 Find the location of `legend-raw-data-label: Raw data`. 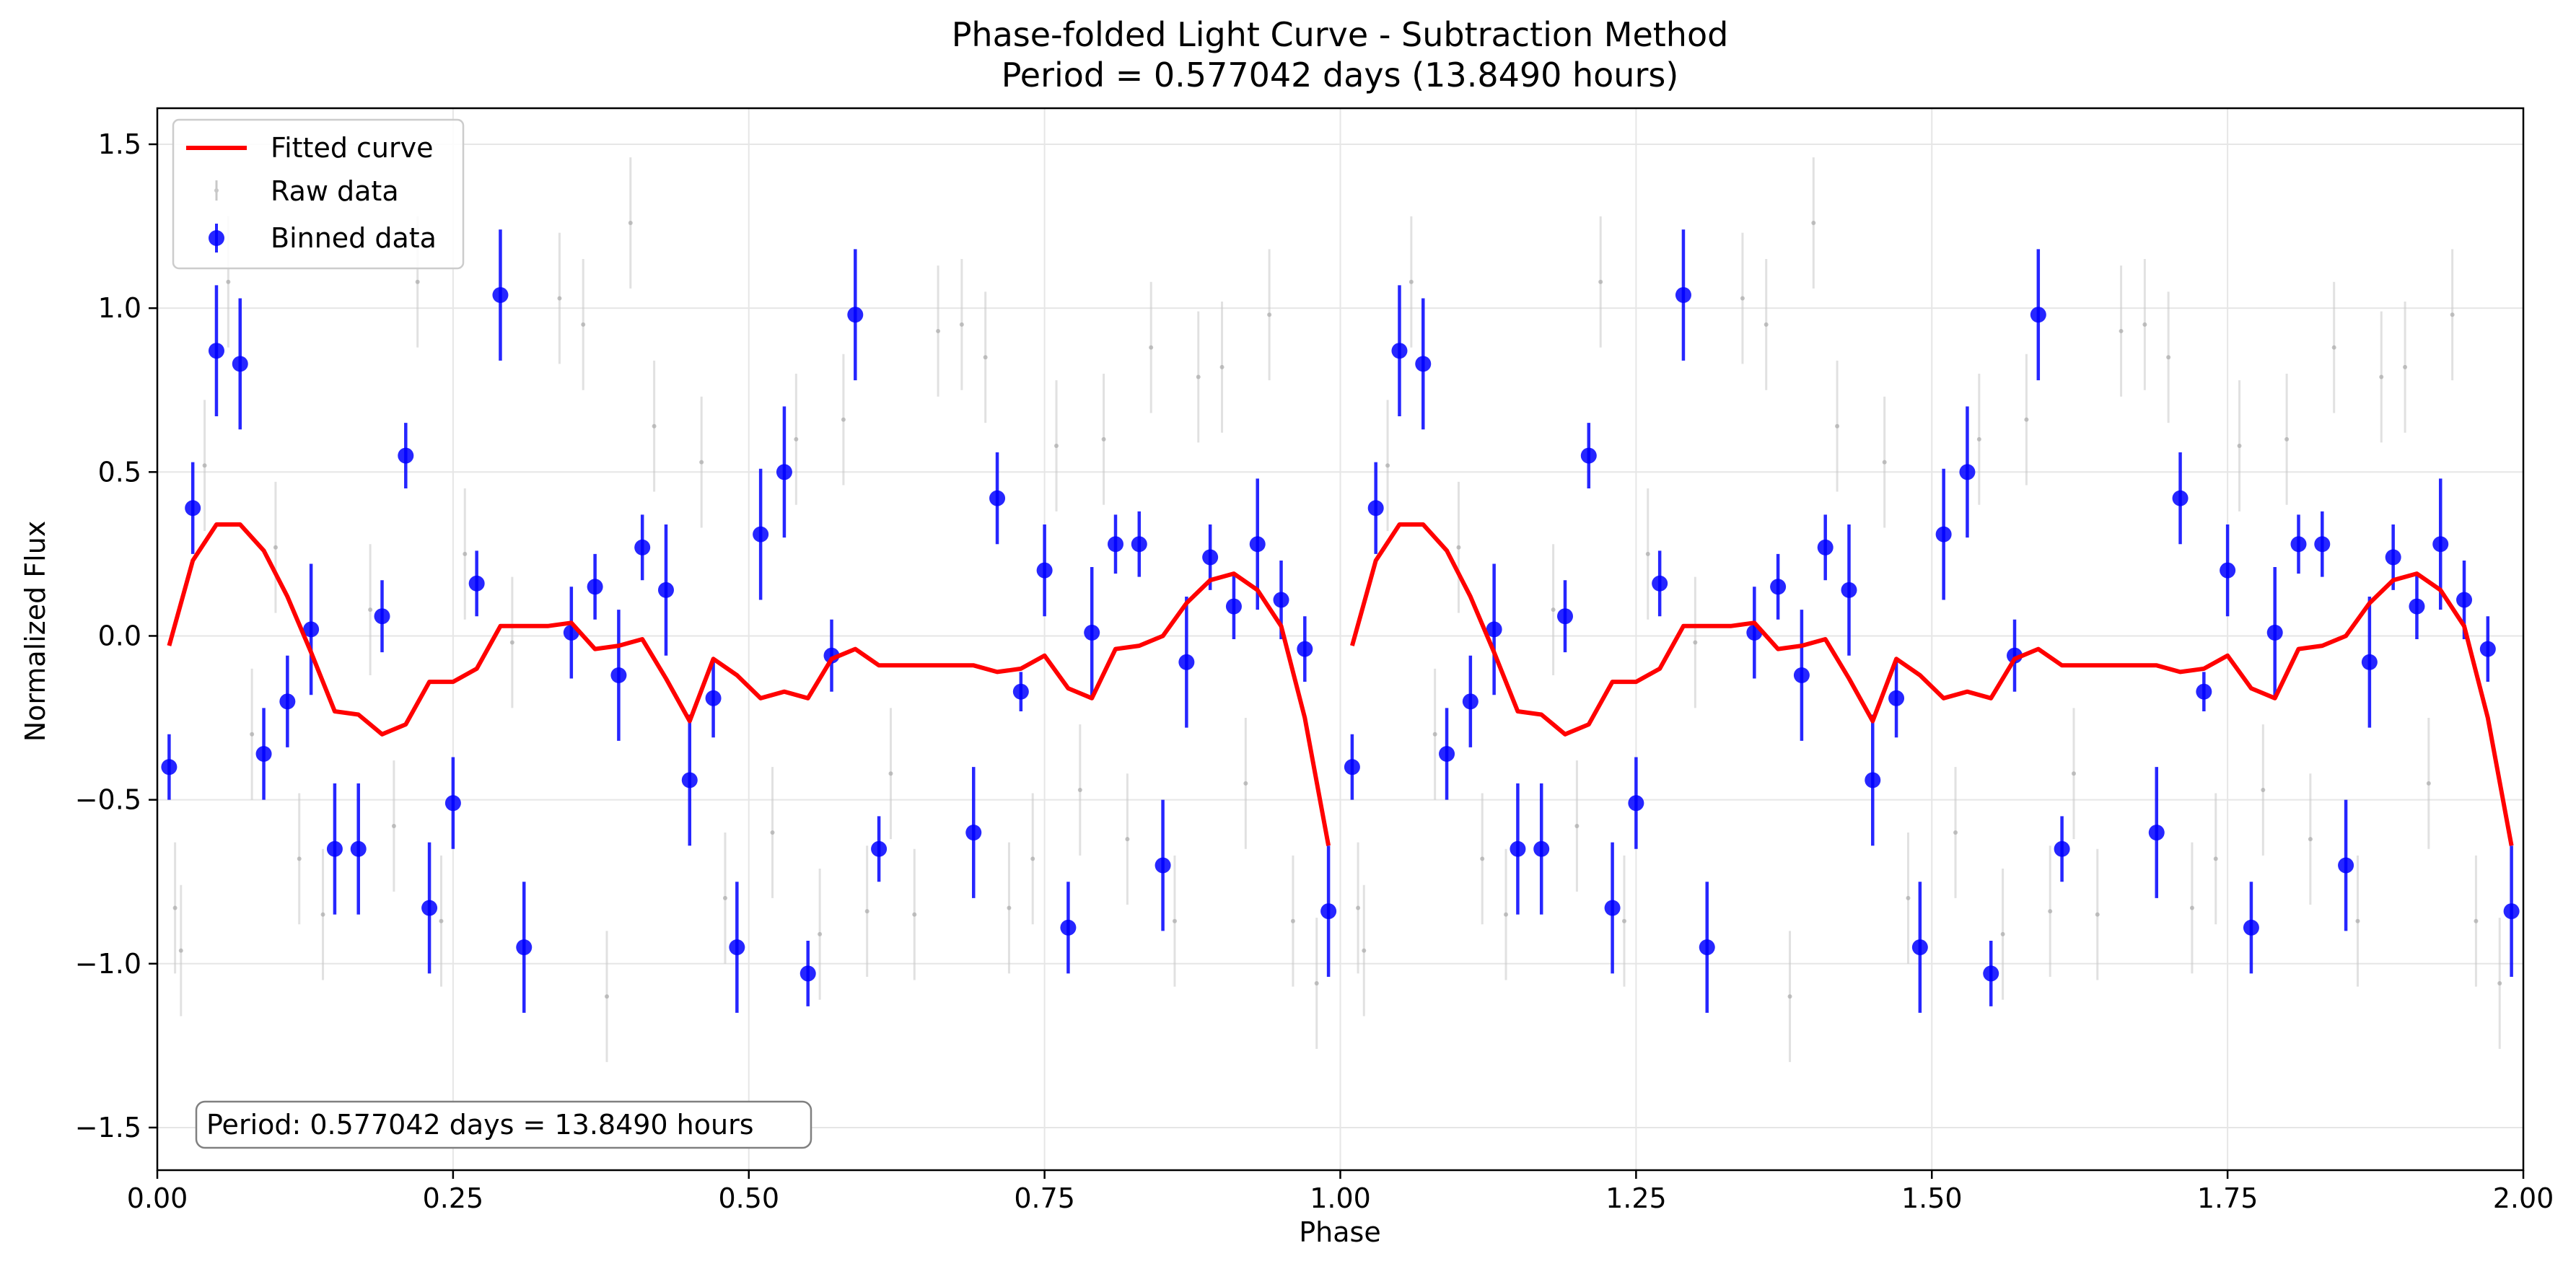

legend-raw-data-label: Raw data is located at coordinates (335, 191).